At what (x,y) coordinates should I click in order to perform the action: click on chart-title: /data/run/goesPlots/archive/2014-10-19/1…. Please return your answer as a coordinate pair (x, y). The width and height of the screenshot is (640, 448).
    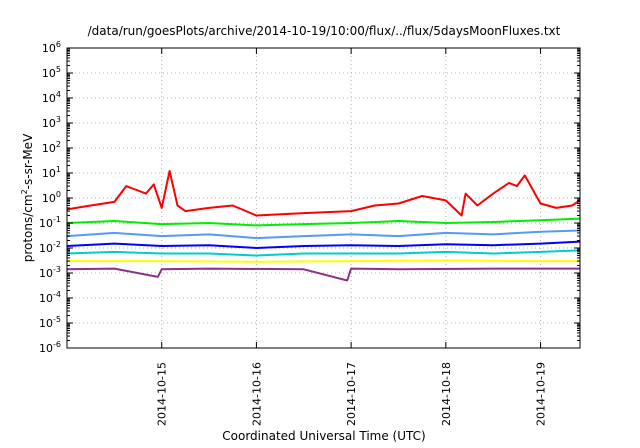
    Looking at the image, I should click on (324, 31).